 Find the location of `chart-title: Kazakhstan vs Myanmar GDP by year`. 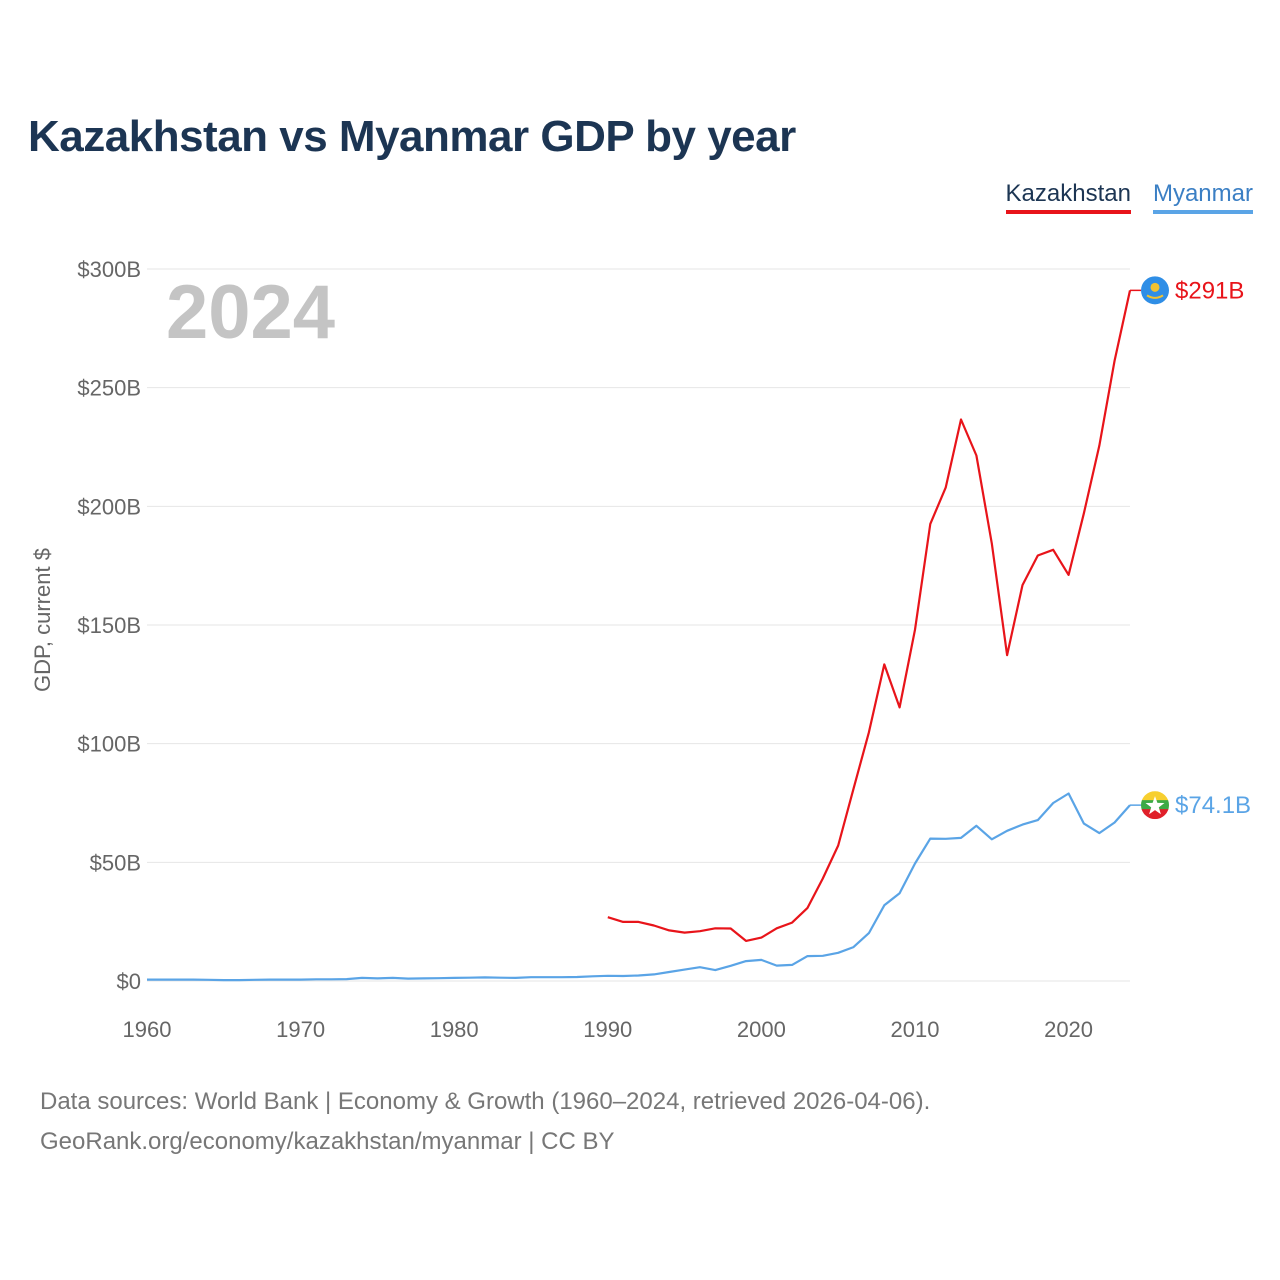

chart-title: Kazakhstan vs Myanmar GDP by year is located at coordinates (412, 136).